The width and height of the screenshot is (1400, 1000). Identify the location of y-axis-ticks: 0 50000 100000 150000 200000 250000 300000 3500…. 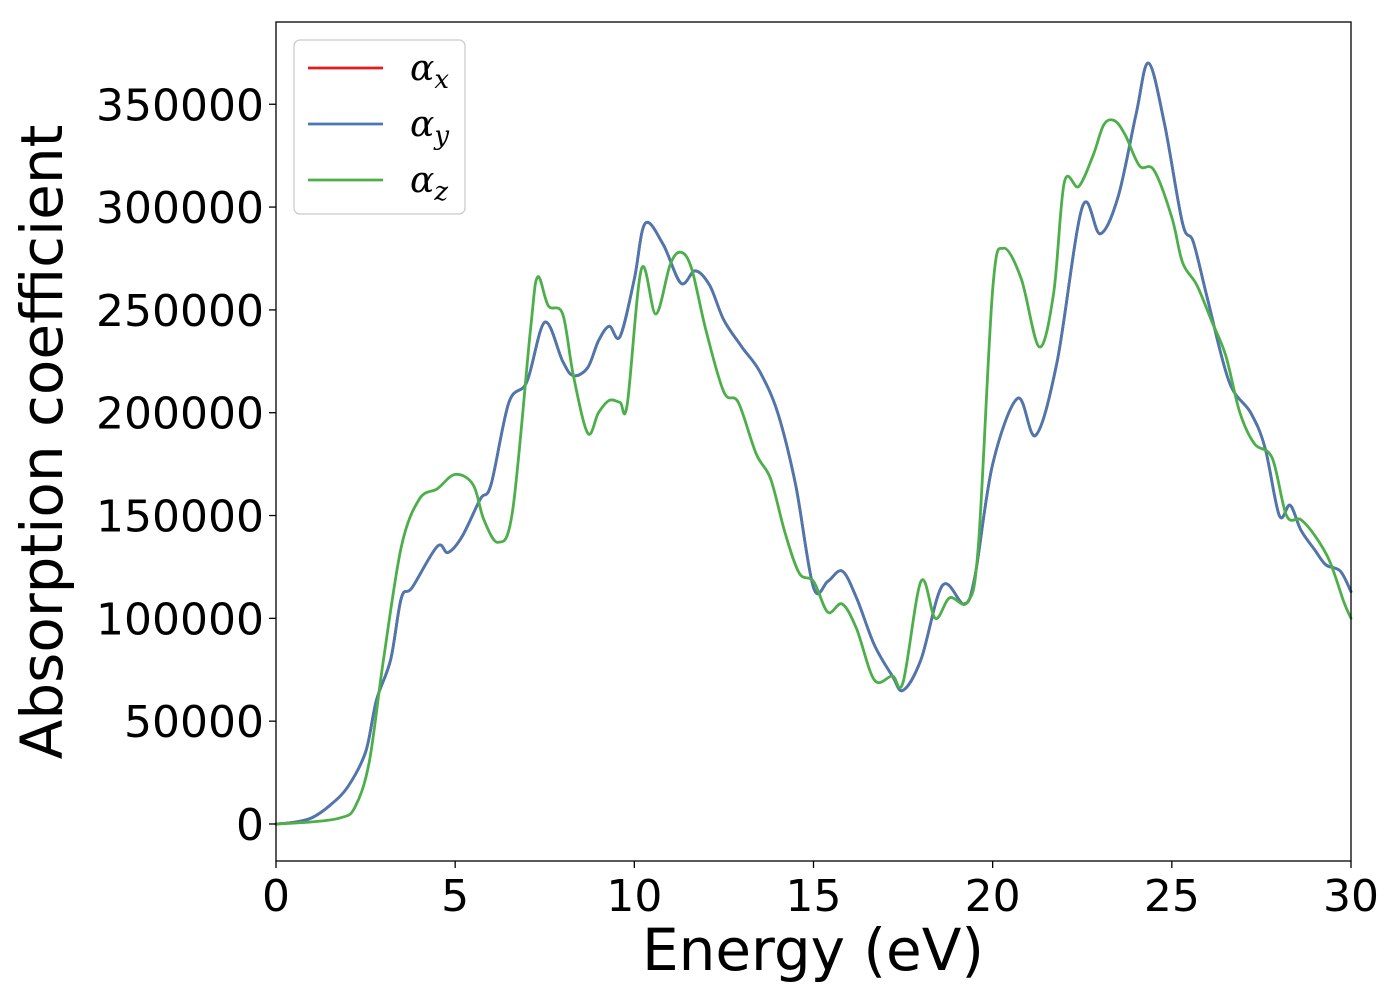
(186, 465).